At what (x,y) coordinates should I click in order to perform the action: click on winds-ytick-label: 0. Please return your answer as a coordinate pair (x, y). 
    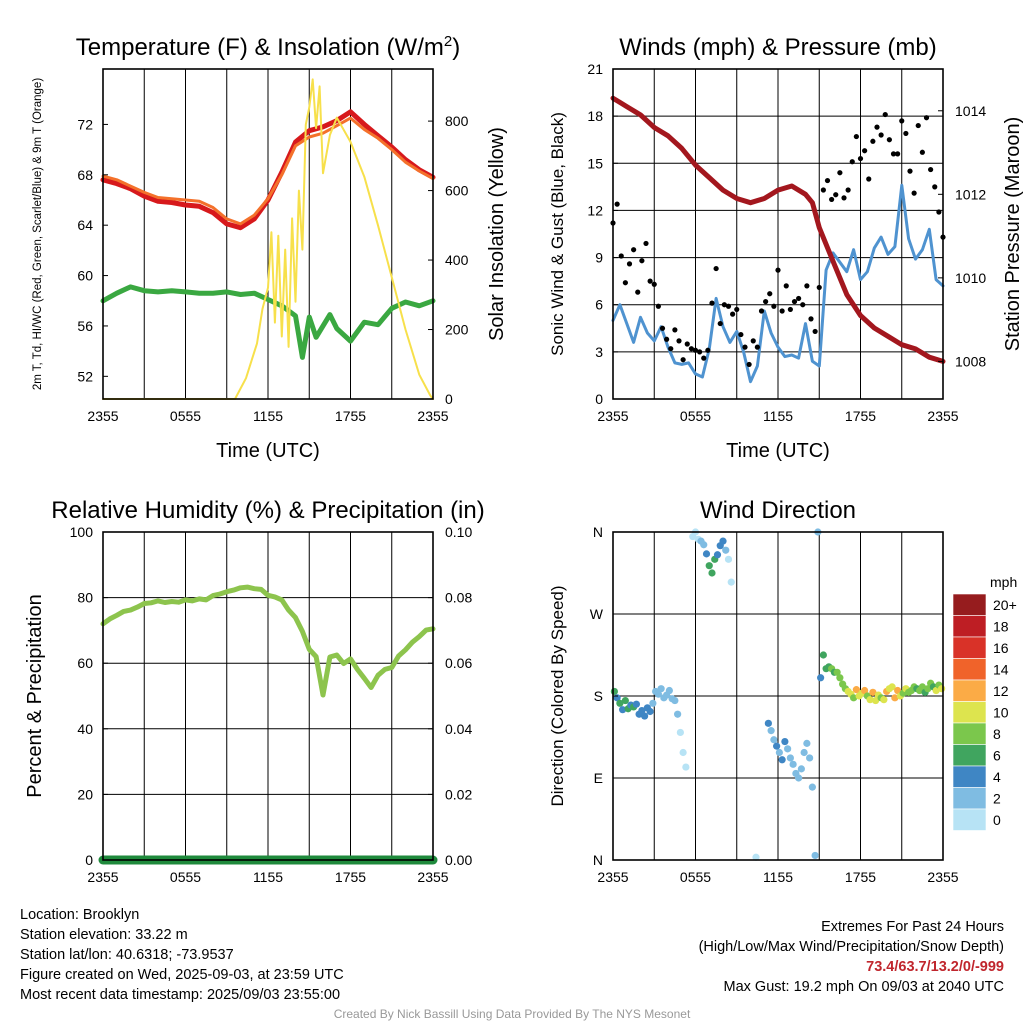
    Looking at the image, I should click on (599, 399).